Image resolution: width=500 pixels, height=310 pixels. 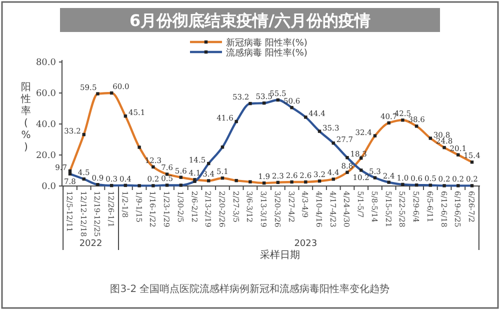 I want to click on y-tick-label: 40.0, so click(x=46, y=125).